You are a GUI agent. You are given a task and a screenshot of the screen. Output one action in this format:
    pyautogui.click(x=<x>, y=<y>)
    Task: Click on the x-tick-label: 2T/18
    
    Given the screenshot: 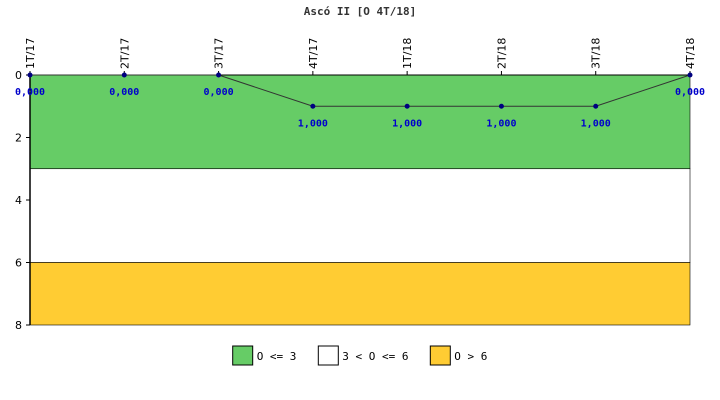 What is the action you would take?
    pyautogui.click(x=501, y=53)
    